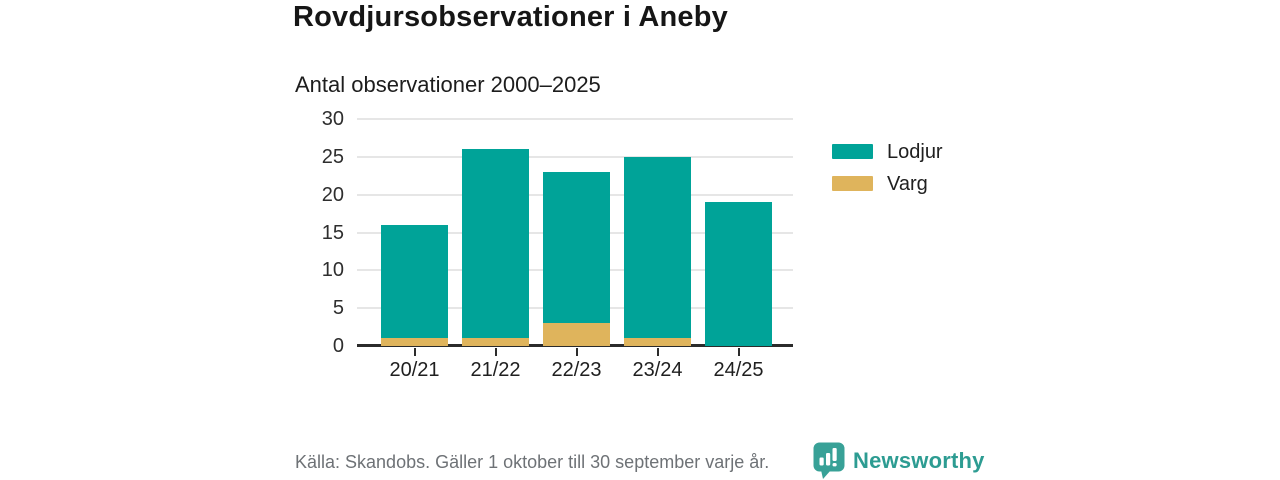  Describe the element at coordinates (907, 183) in the screenshot. I see `legend-label: Varg` at that location.